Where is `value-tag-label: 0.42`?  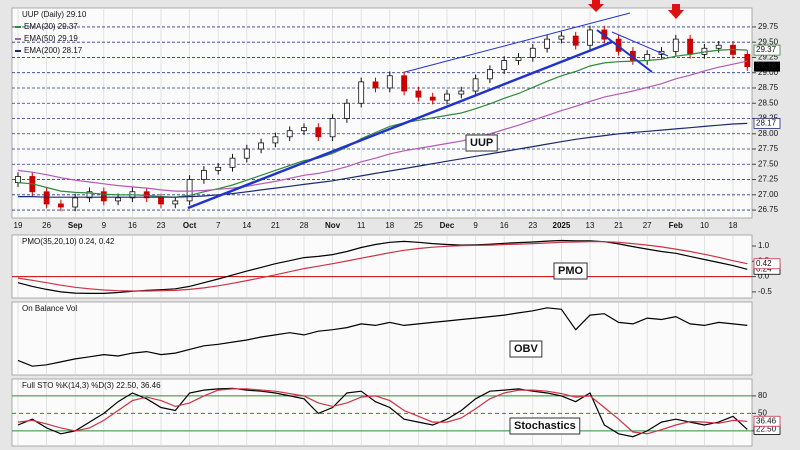
value-tag-label: 0.42 is located at coordinates (764, 263).